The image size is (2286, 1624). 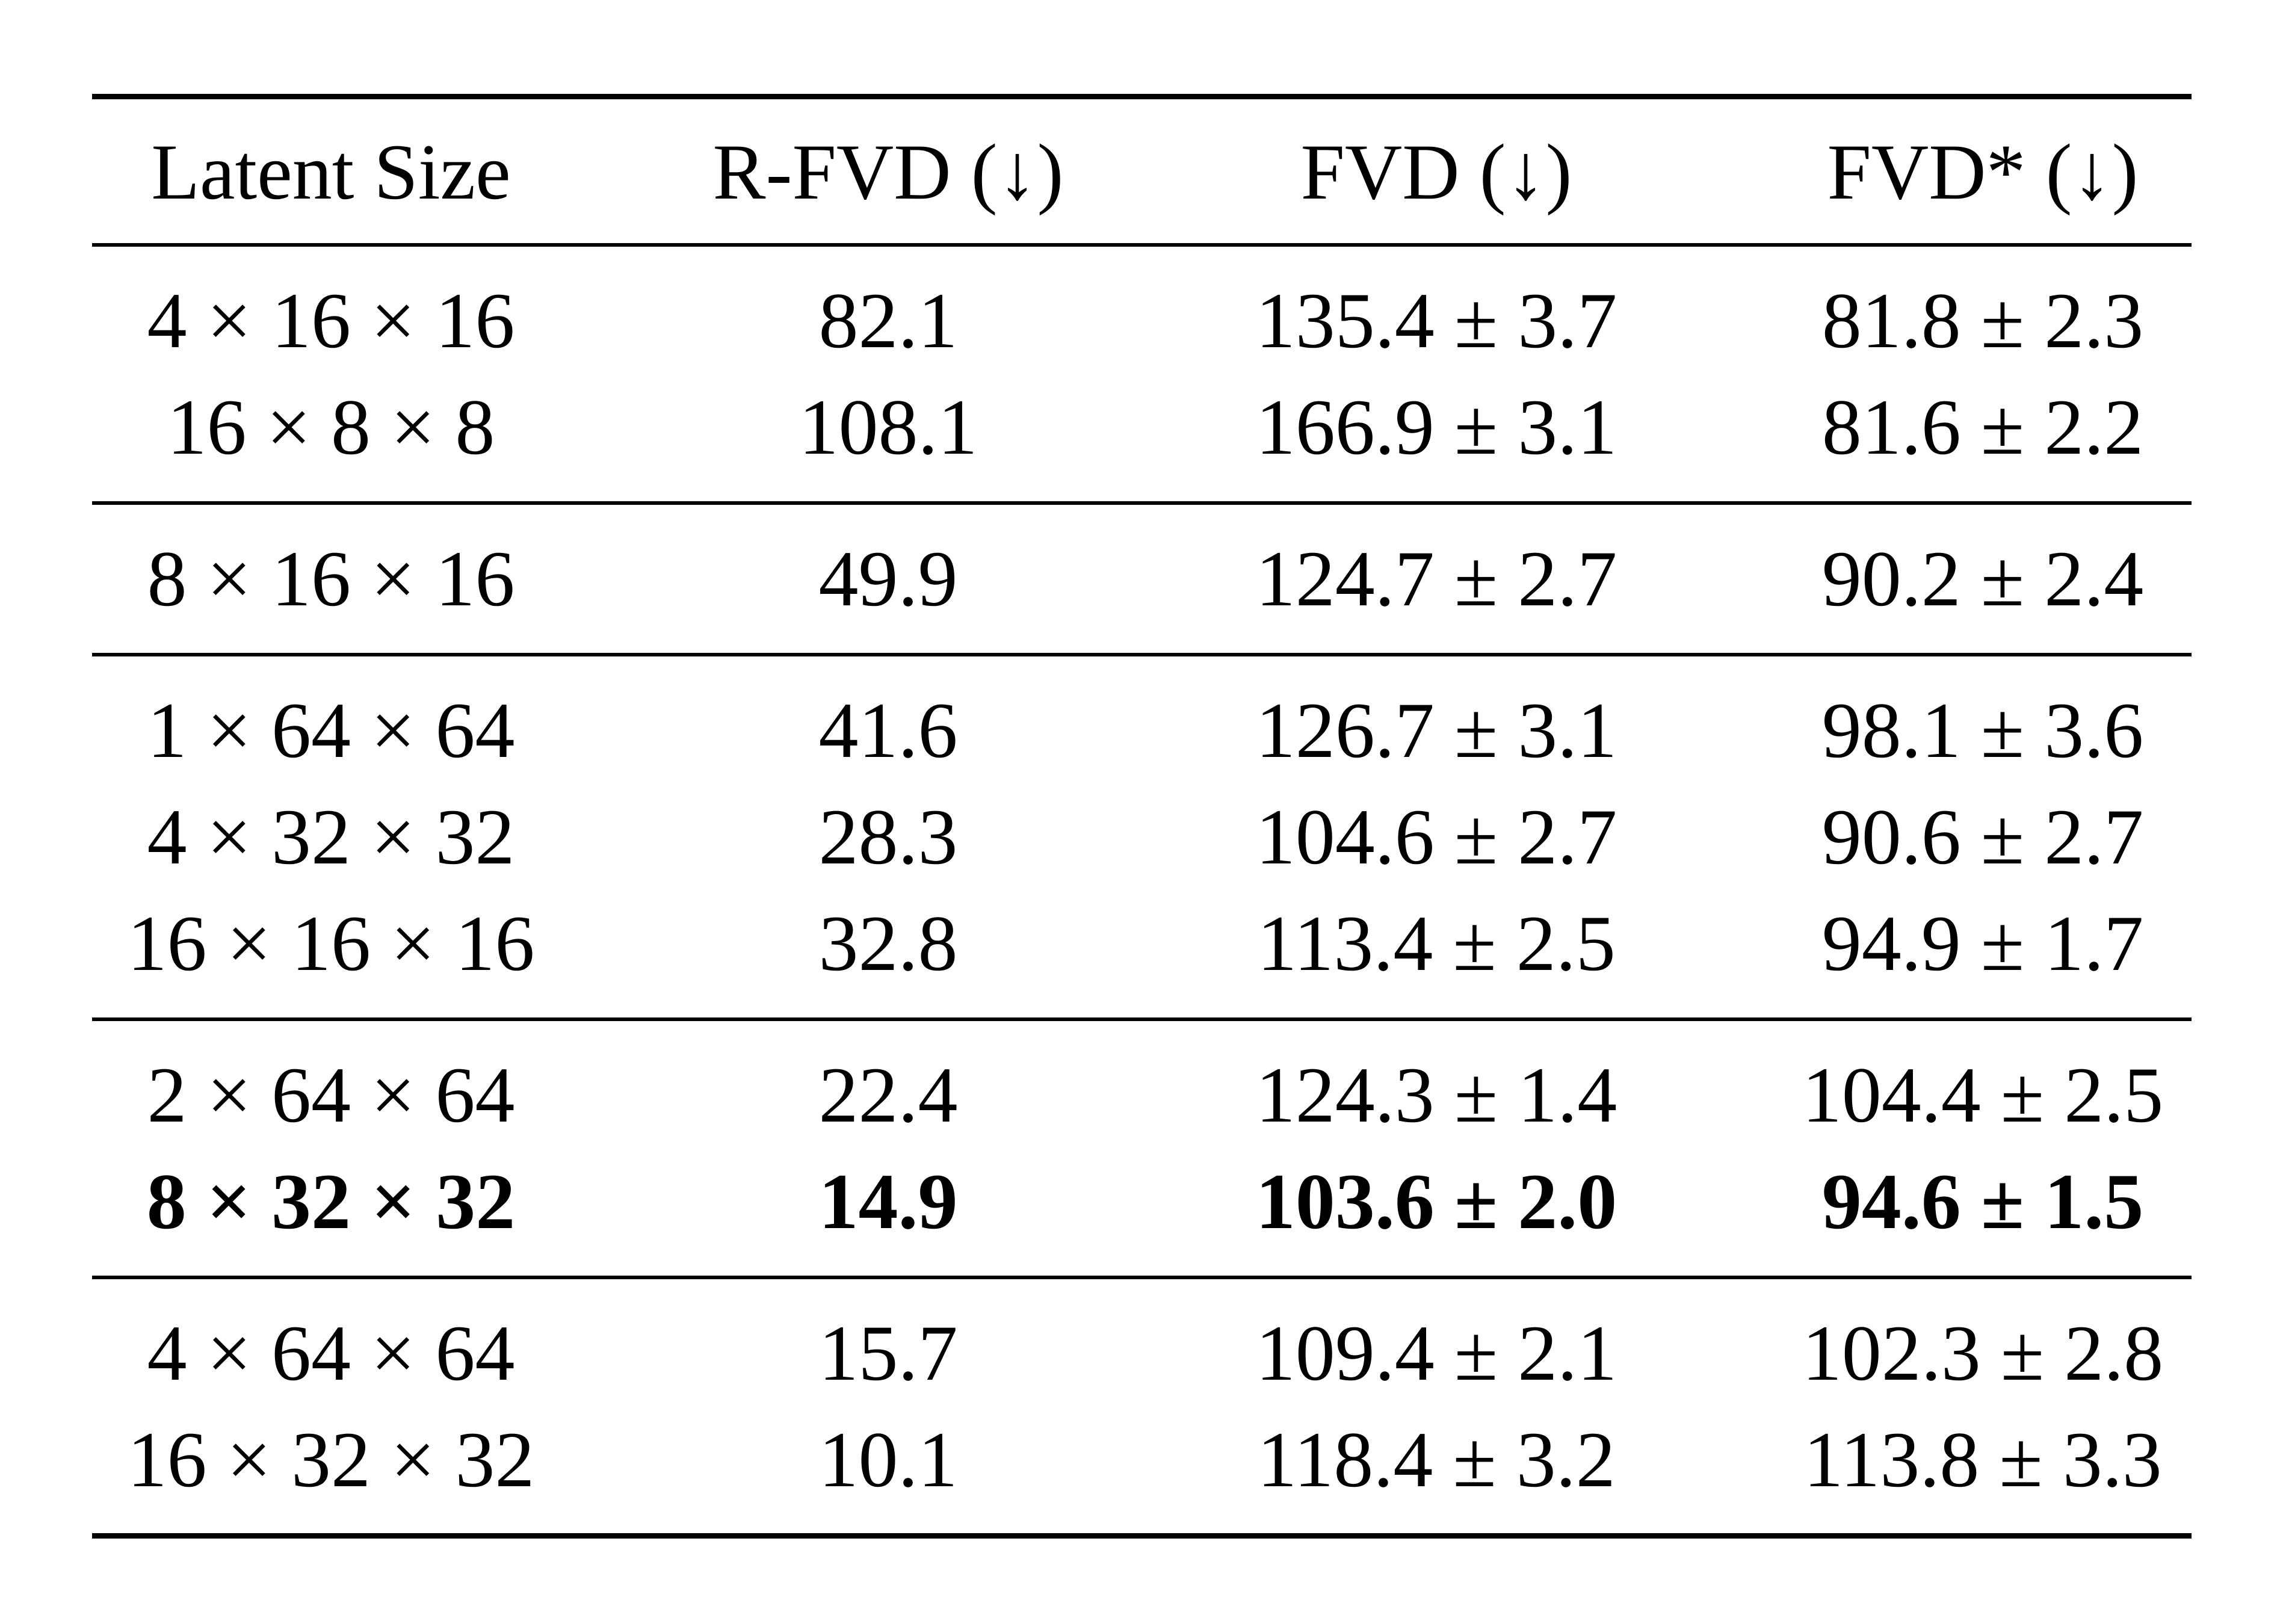 What do you see at coordinates (888, 1353) in the screenshot?
I see `cell: 15.7` at bounding box center [888, 1353].